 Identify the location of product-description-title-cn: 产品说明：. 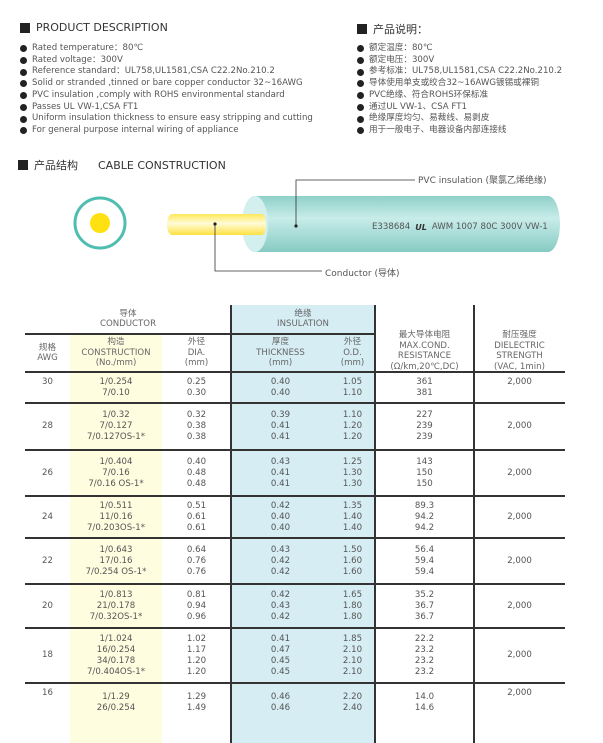
(392, 29).